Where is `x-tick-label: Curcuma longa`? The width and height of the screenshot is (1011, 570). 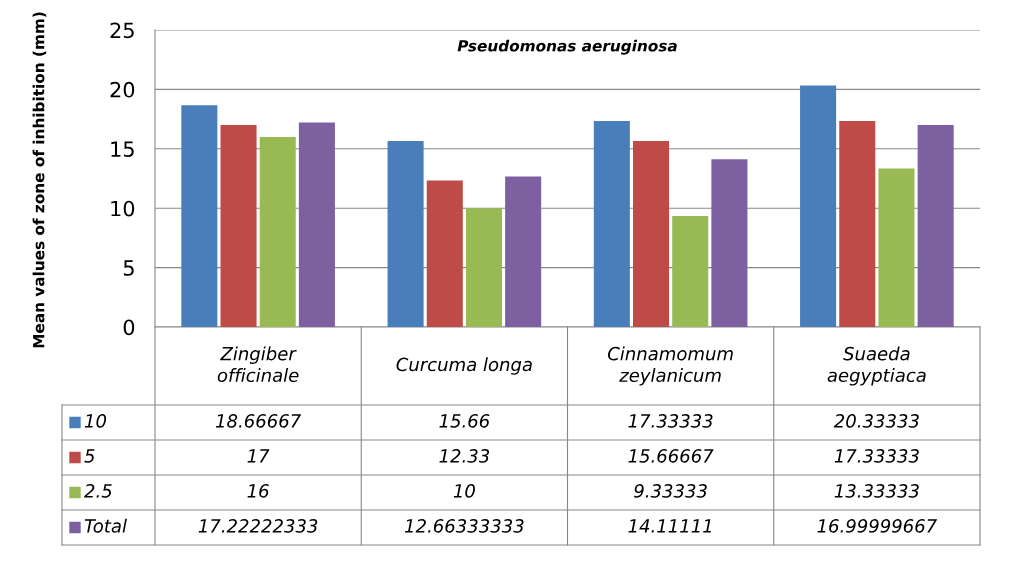
x-tick-label: Curcuma longa is located at coordinates (464, 366).